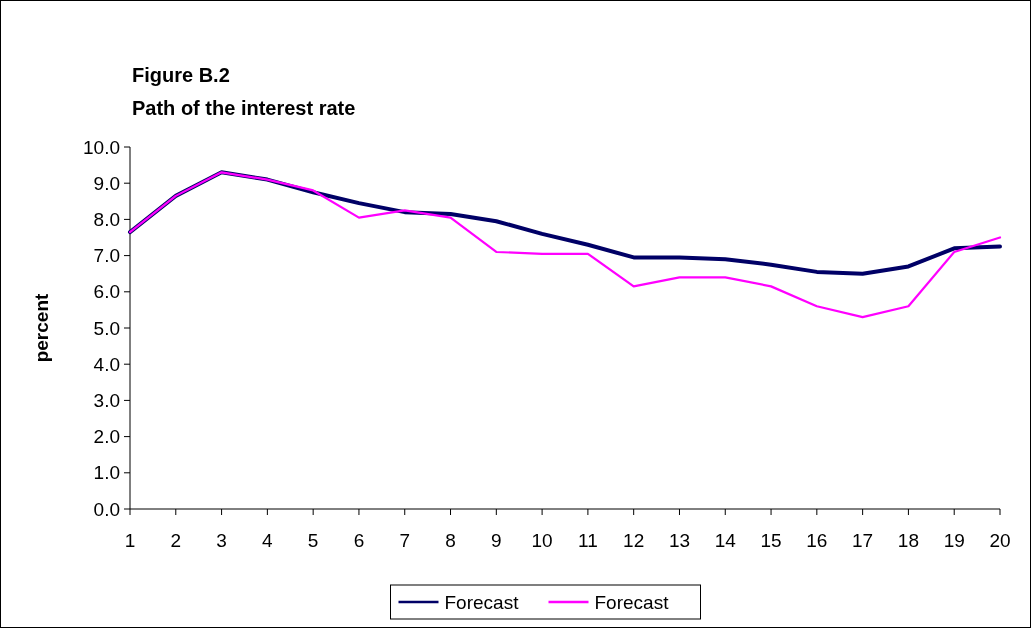 The height and width of the screenshot is (628, 1031). What do you see at coordinates (176, 540) in the screenshot?
I see `x-tick-label: 2` at bounding box center [176, 540].